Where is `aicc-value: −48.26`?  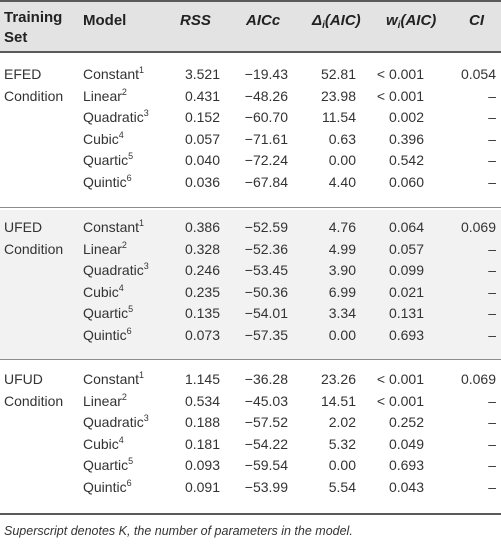 aicc-value: −48.26 is located at coordinates (266, 95).